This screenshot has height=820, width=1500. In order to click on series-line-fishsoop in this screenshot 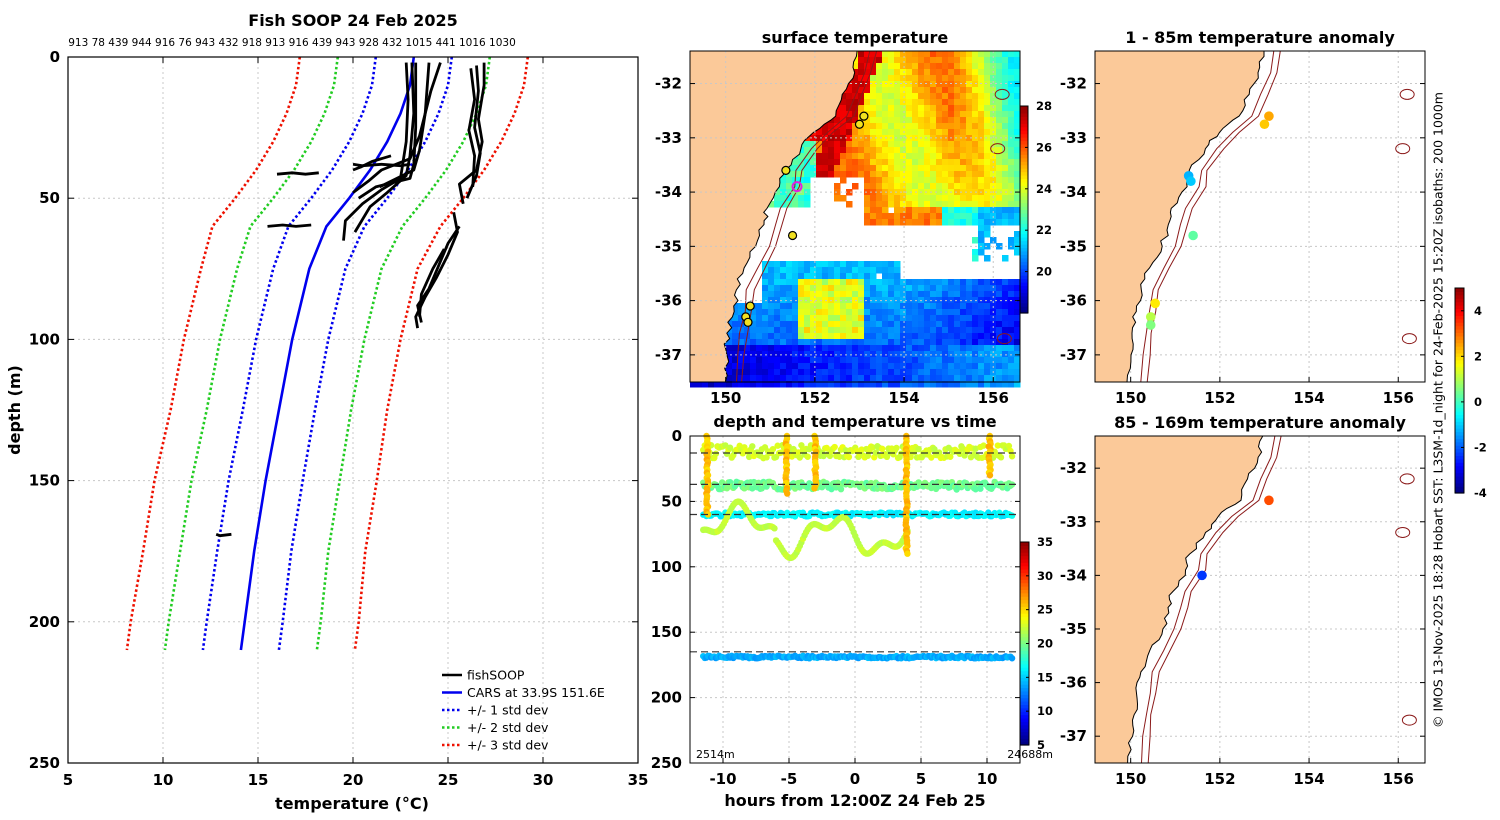, I will do `click(289, 225)`.